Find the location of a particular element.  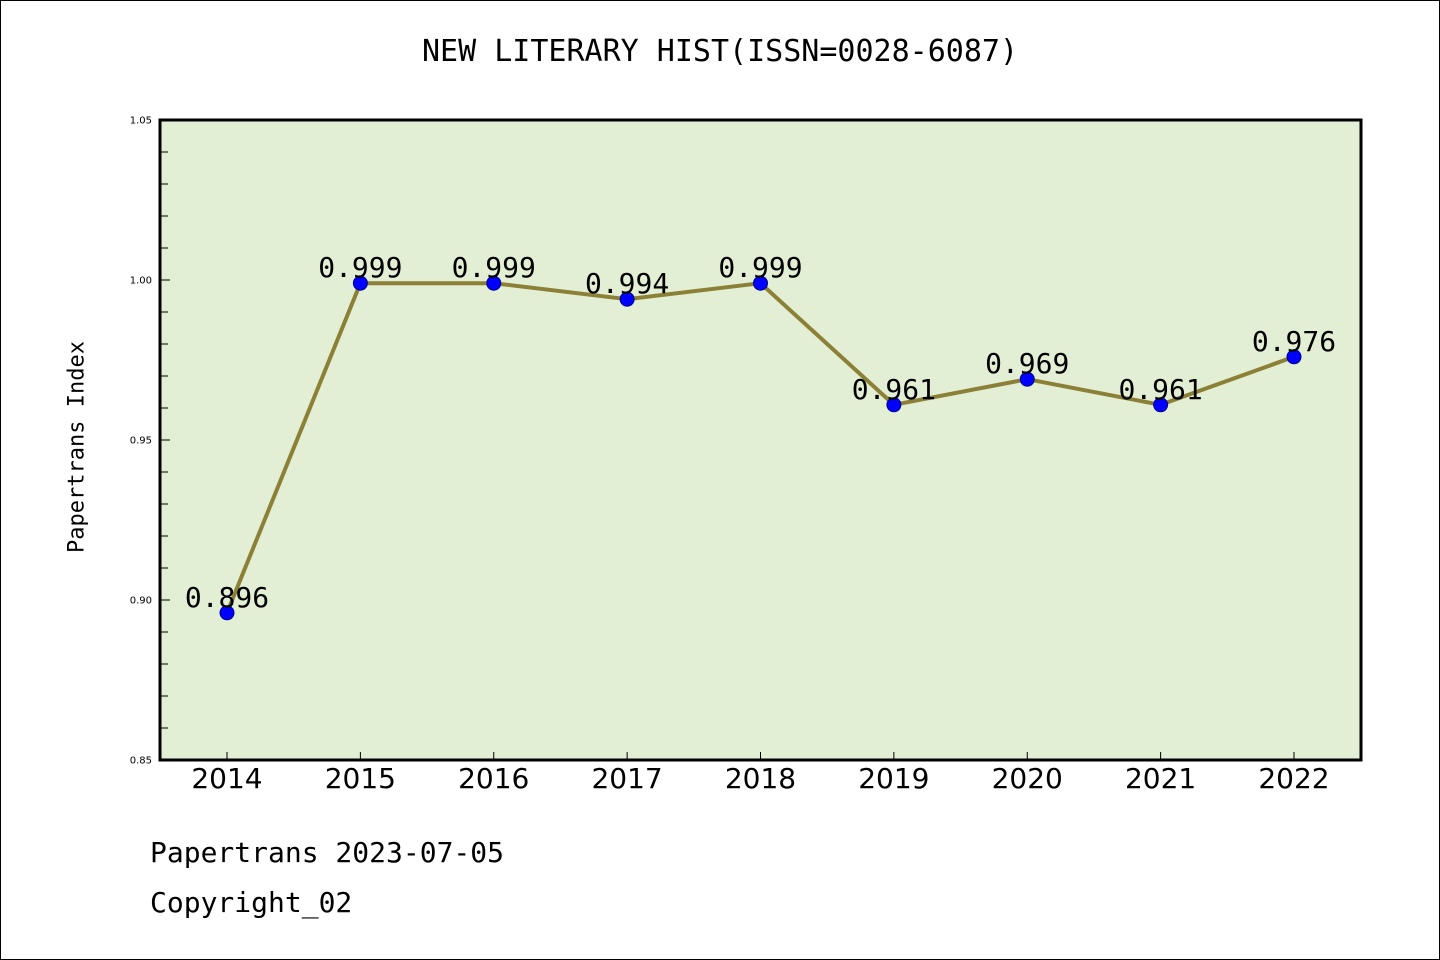

footer-copyright: Copyright_02 is located at coordinates (251, 902).